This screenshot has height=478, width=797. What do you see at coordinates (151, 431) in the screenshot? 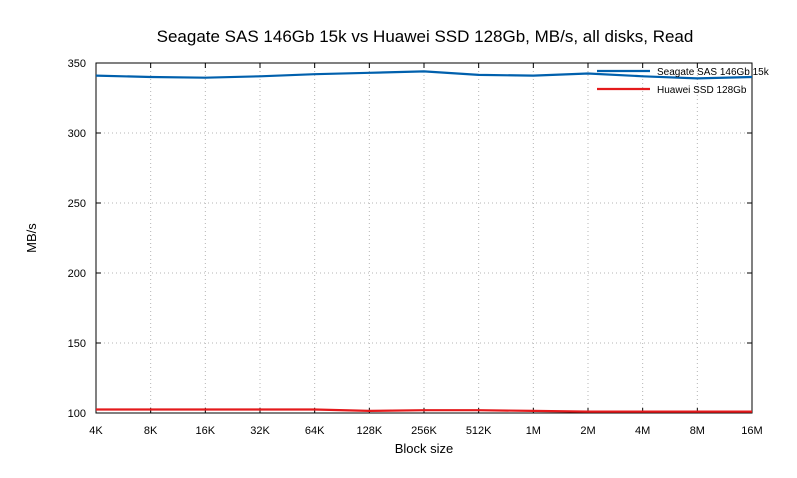
I see `x-tick-label: 8K` at bounding box center [151, 431].